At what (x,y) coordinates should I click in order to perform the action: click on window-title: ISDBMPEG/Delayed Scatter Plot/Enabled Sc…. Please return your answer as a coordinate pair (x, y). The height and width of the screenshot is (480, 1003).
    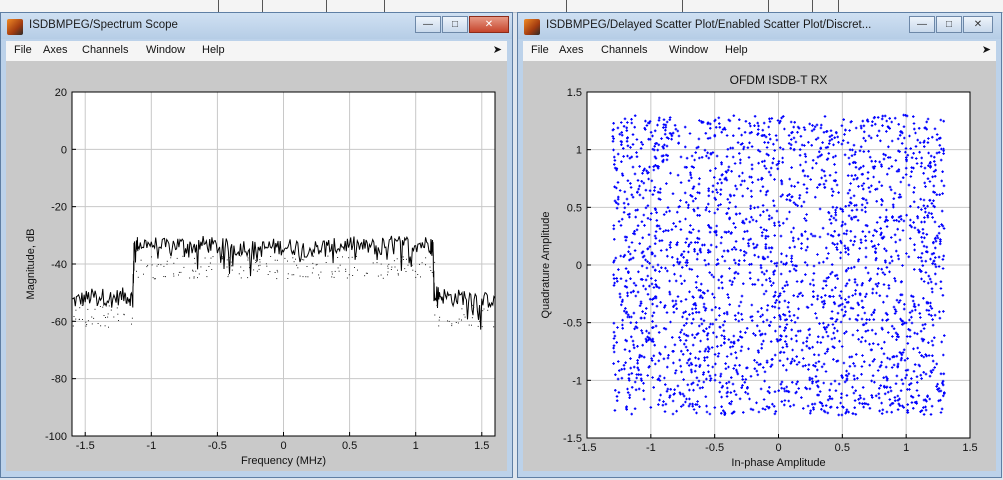
    Looking at the image, I should click on (709, 25).